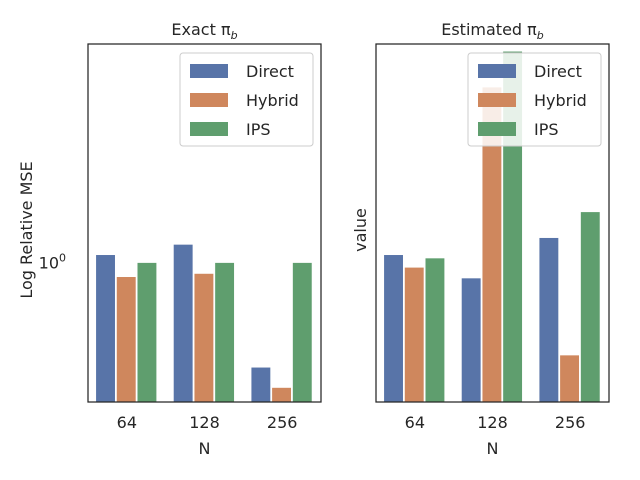  Describe the element at coordinates (209, 100) in the screenshot. I see `legend-swatch-0-hybrid` at that location.